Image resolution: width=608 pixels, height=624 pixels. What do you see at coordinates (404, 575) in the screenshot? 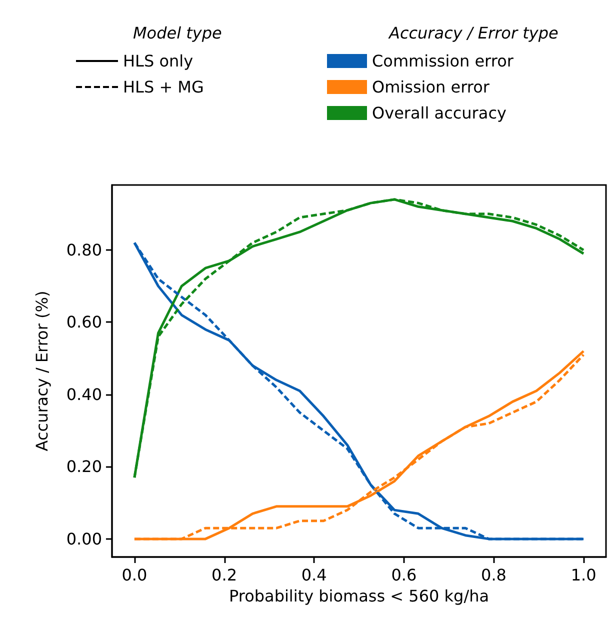
I see `x-tick-label: 0.6` at bounding box center [404, 575].